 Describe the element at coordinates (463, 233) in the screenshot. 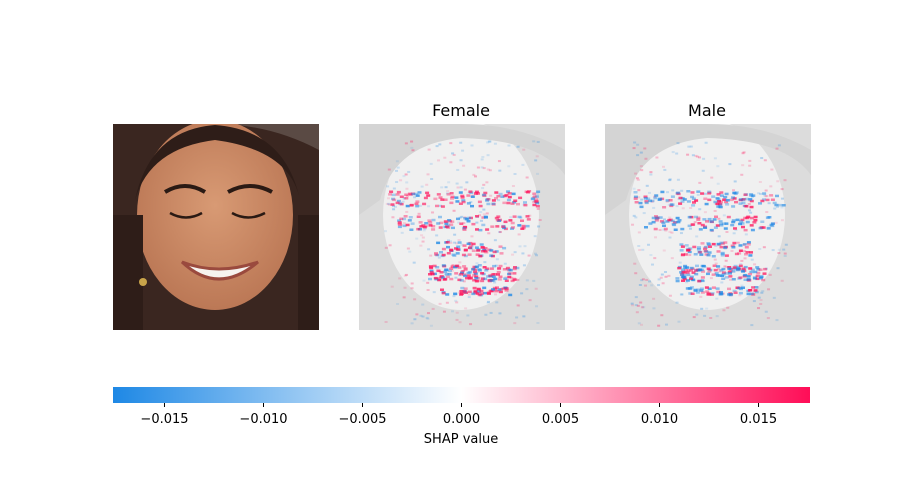

I see `female-shap-pixels` at that location.